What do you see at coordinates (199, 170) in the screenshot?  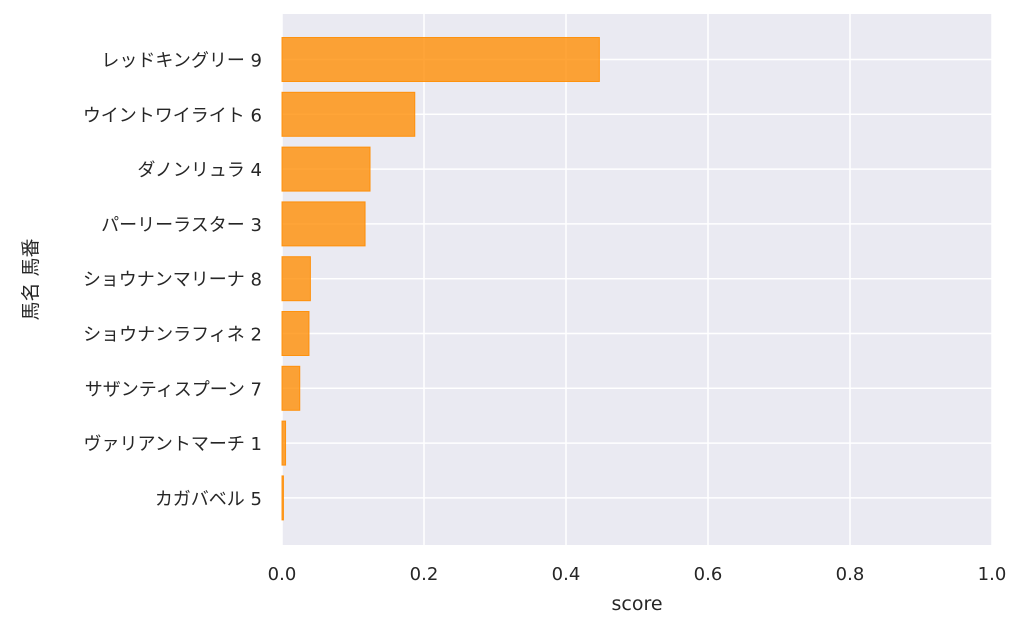 I see `y-tick-label: ダノンリュラ 4` at bounding box center [199, 170].